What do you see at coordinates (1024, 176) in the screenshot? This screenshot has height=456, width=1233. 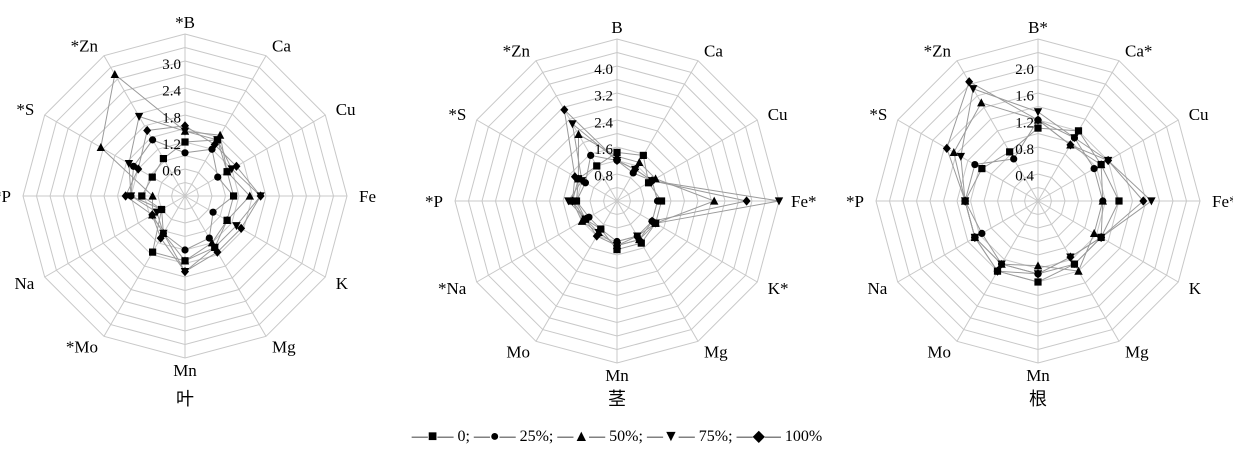 I see `tick-label: 0.4` at bounding box center [1024, 176].